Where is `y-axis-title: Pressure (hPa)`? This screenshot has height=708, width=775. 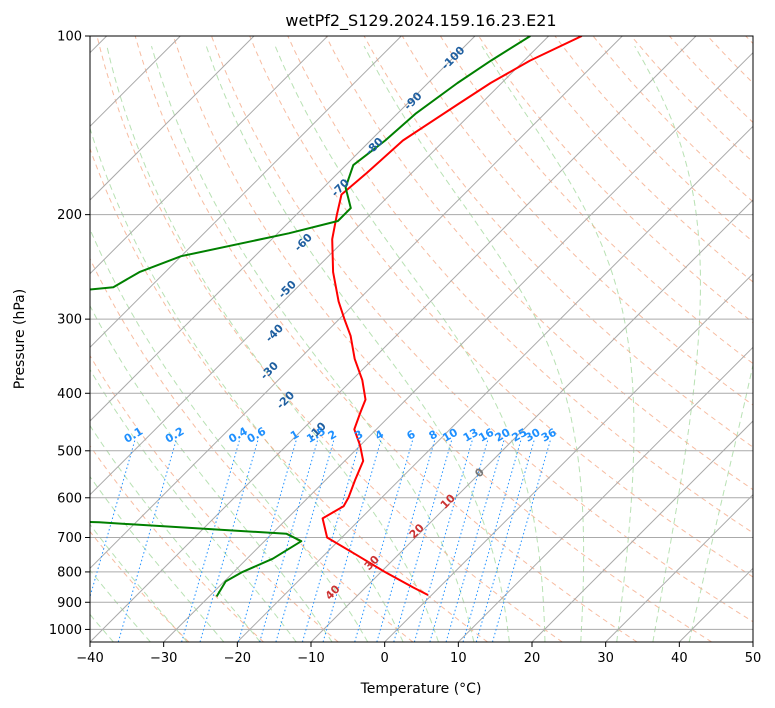 y-axis-title: Pressure (hPa) is located at coordinates (20, 339).